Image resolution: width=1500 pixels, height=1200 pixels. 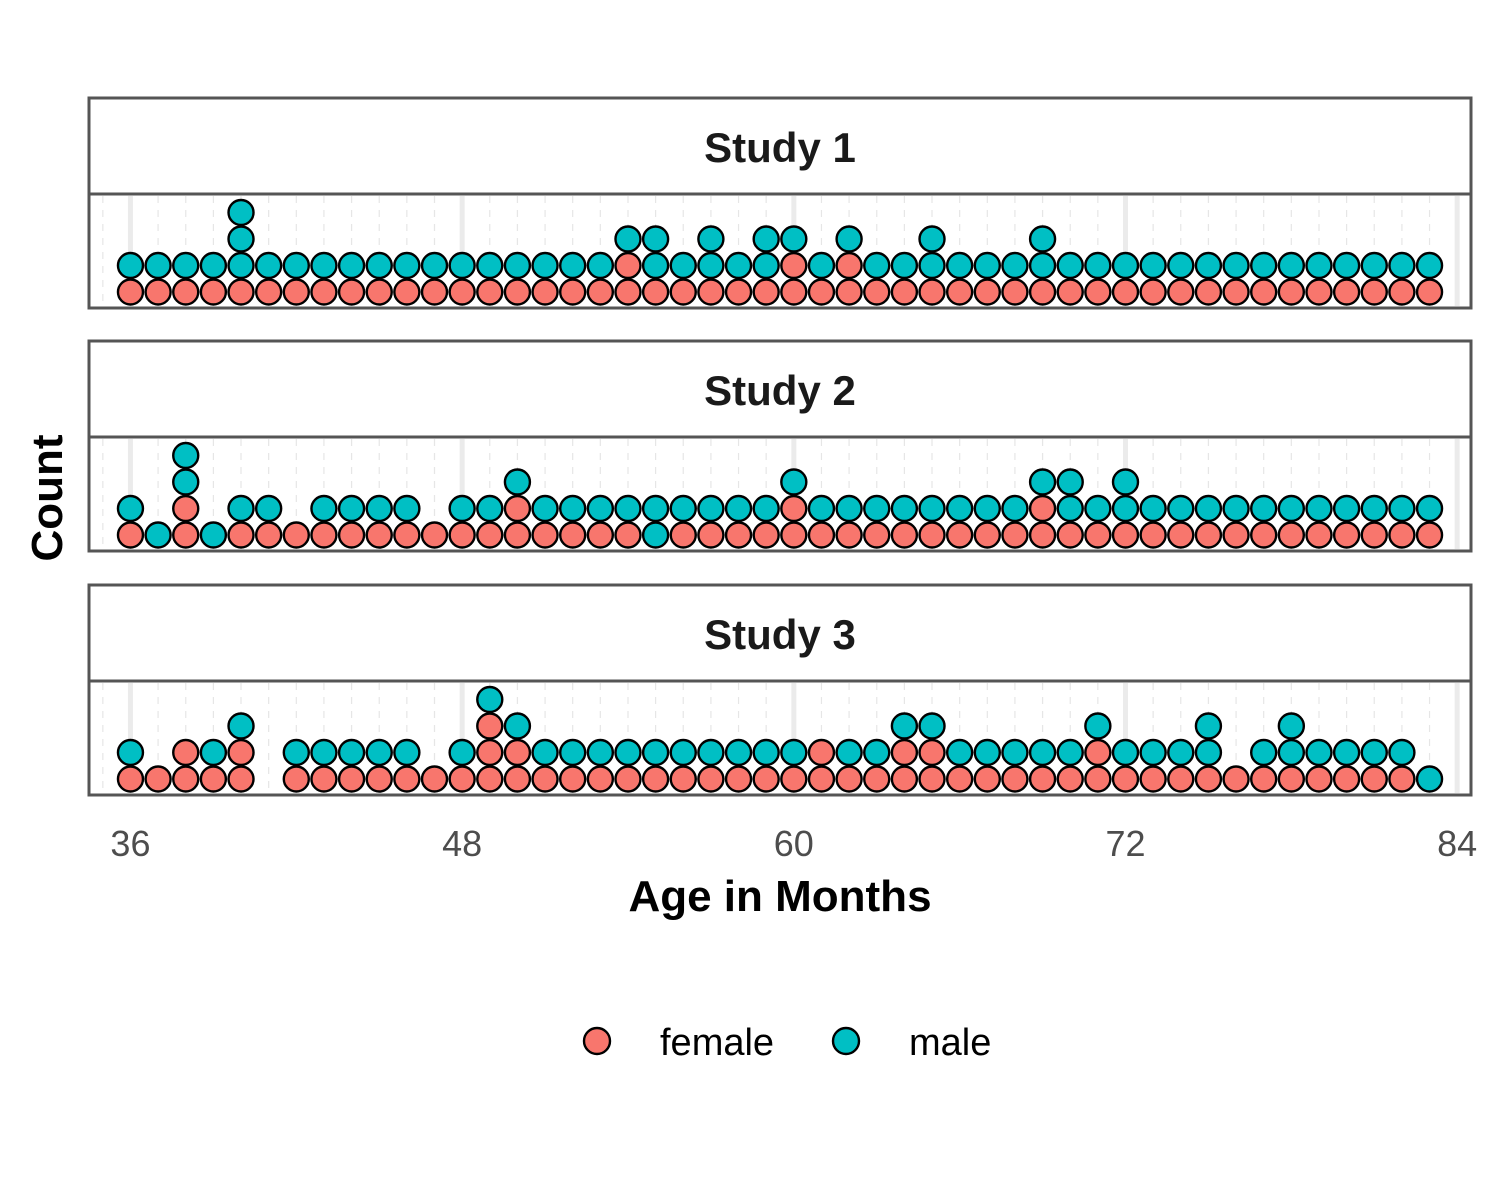 What do you see at coordinates (911, 1043) in the screenshot?
I see `legend-item-male: male` at bounding box center [911, 1043].